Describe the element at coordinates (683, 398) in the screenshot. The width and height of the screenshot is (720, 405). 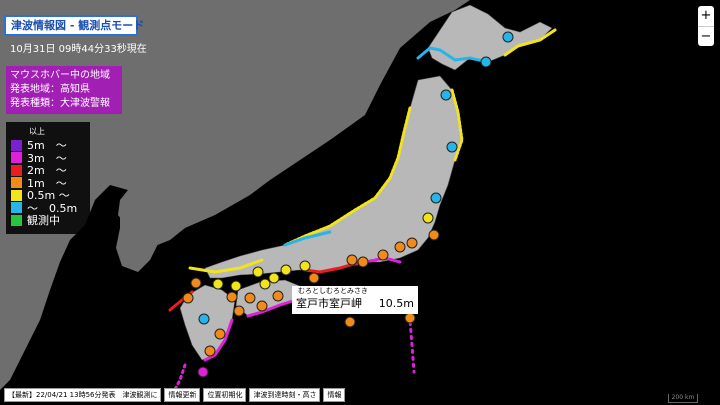
I see `scale-bar: 200 km` at that location.